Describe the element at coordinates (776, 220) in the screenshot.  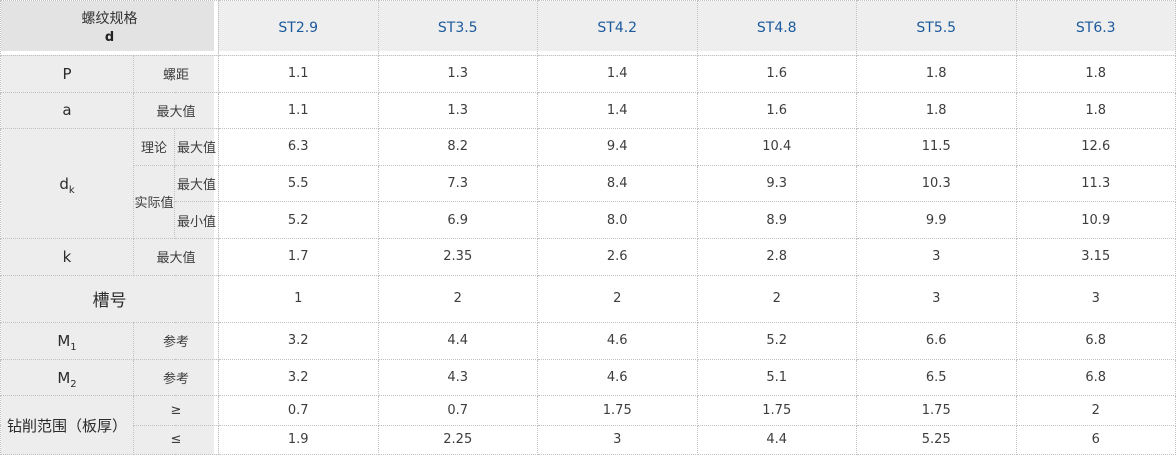
I see `value-cell: 8.9` at that location.